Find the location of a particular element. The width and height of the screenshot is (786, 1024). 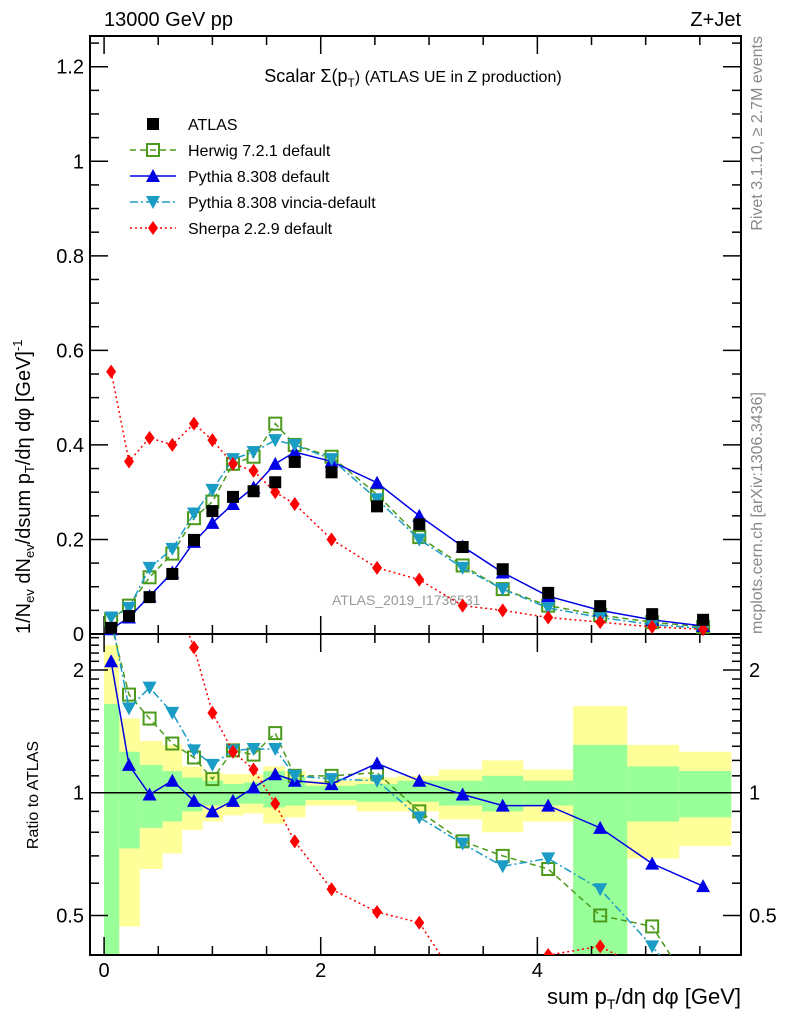

header-process: 13000 GeV pp is located at coordinates (168, 20).